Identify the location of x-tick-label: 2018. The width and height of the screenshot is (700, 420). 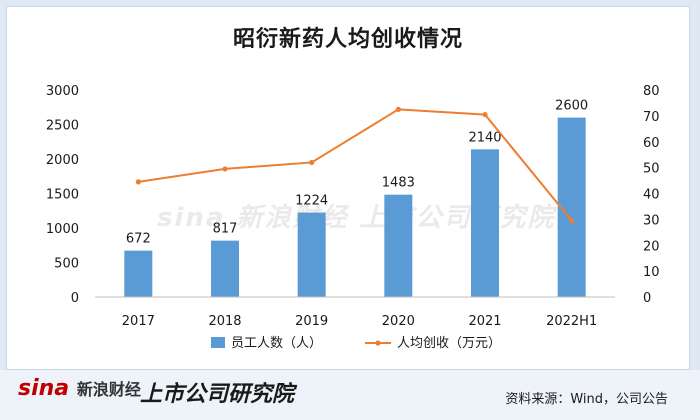
(224, 321).